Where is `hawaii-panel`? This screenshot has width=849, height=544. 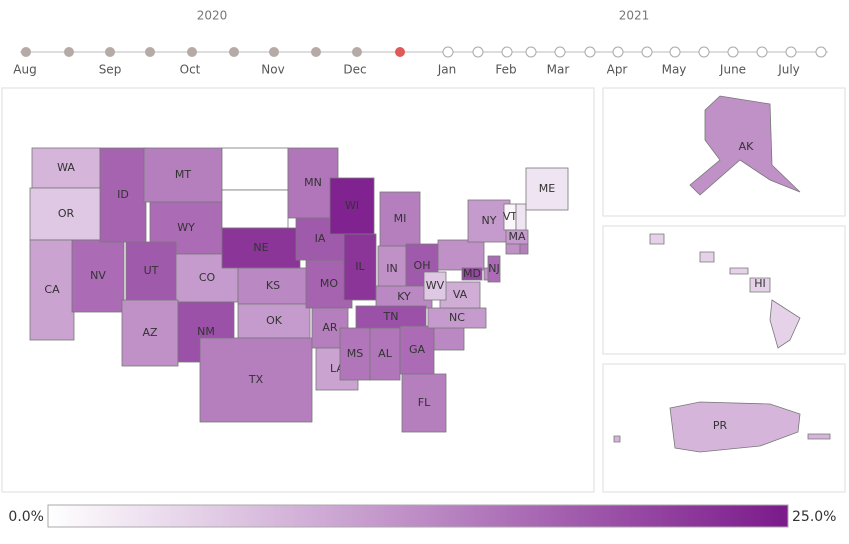
hawaii-panel is located at coordinates (724, 290).